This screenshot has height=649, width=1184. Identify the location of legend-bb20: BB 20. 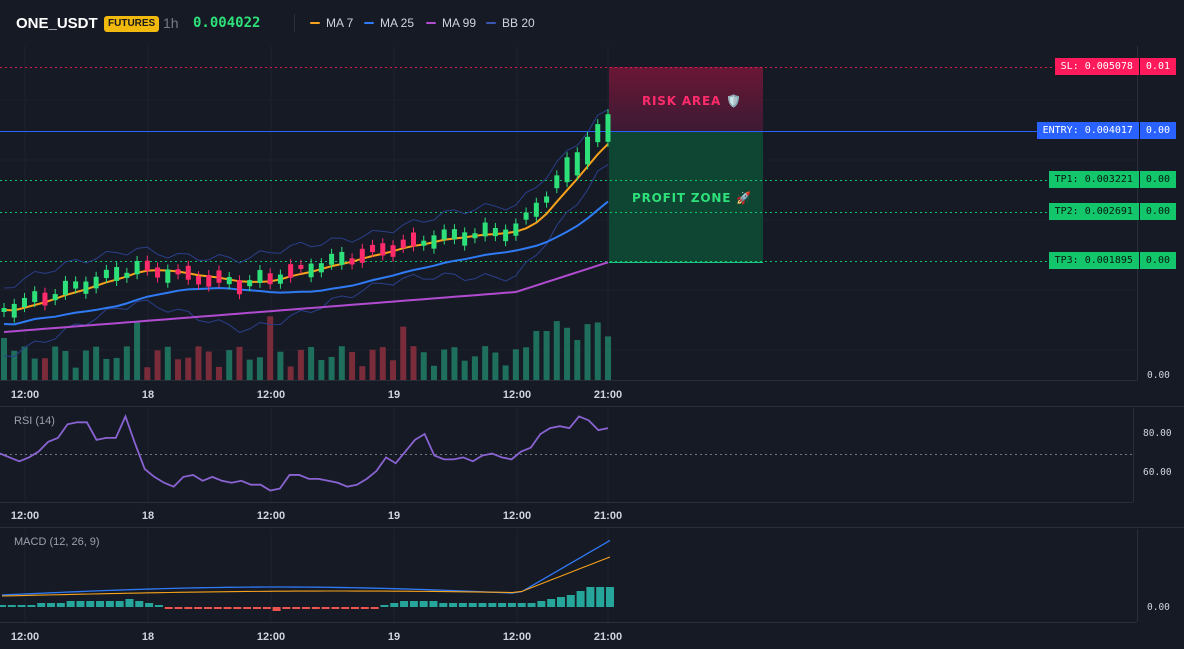
(510, 23).